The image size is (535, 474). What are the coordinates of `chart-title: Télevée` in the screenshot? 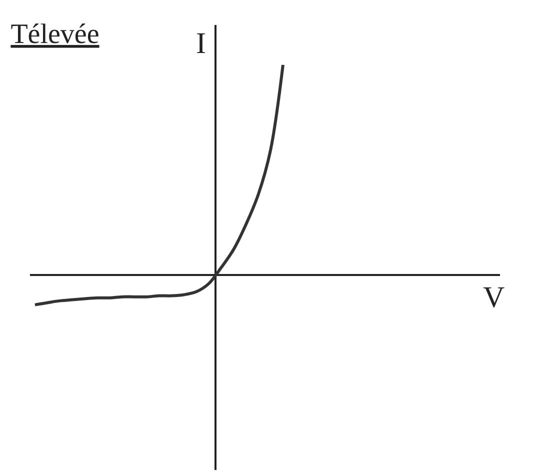 It's located at (55, 34).